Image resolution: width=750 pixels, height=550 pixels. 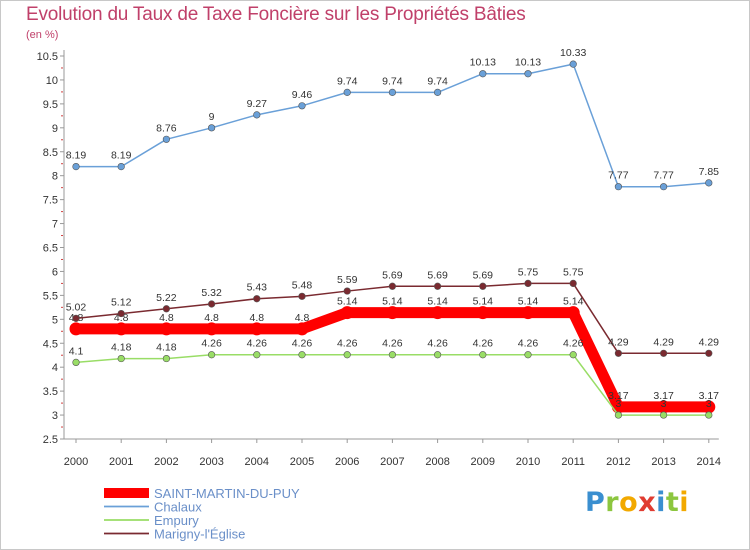 I want to click on chart-subtitle: (en %), so click(x=42, y=35).